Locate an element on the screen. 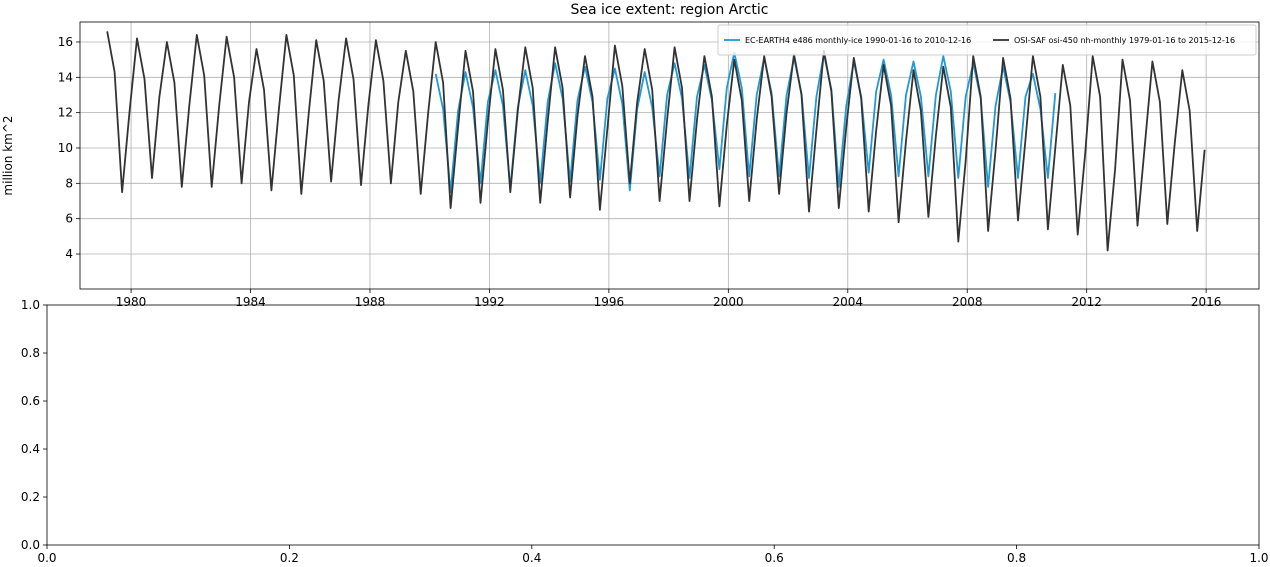  legend-box is located at coordinates (987, 40).